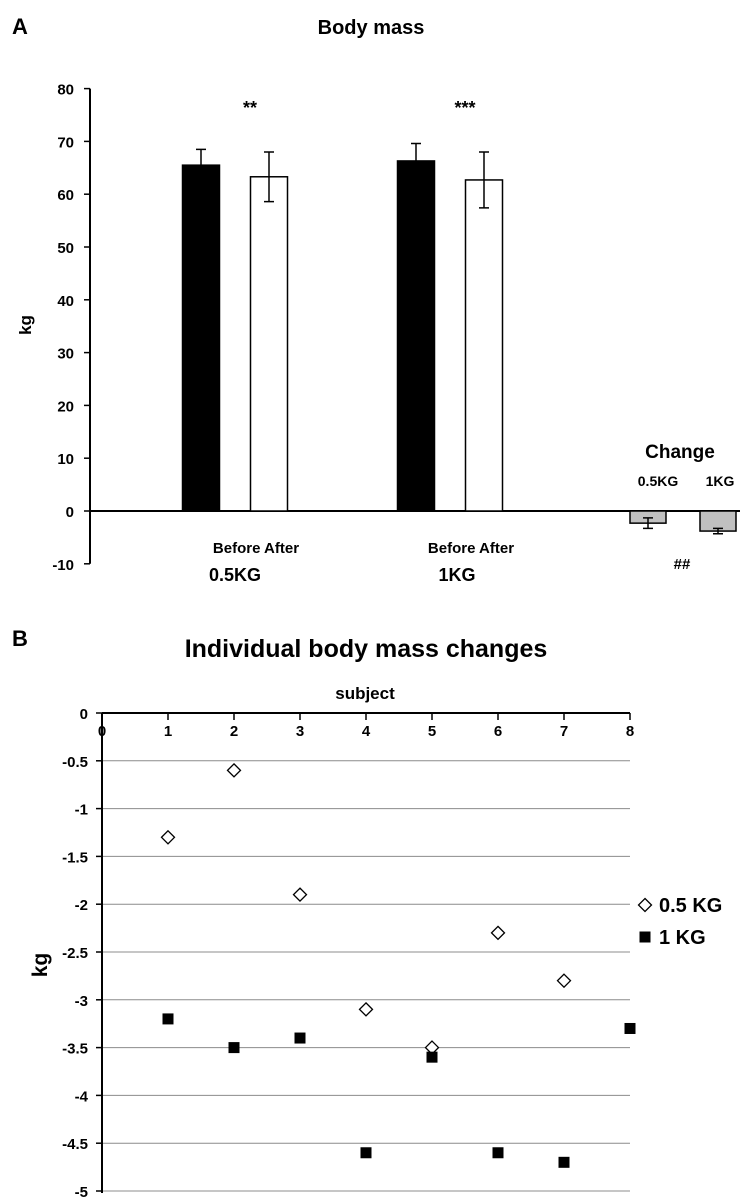 The height and width of the screenshot is (1202, 740). Describe the element at coordinates (645, 905) in the screenshot. I see `legend-marker-0-5kg` at that location.